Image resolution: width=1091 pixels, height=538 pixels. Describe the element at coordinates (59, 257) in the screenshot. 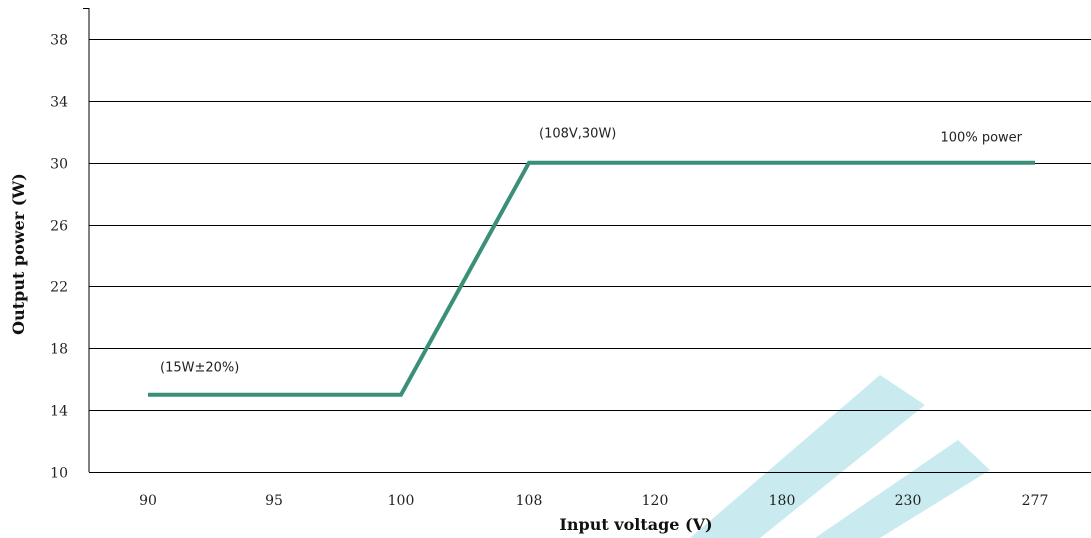

I see `y-tick-labels: 10 14 18 22 26 30 34 38` at that location.